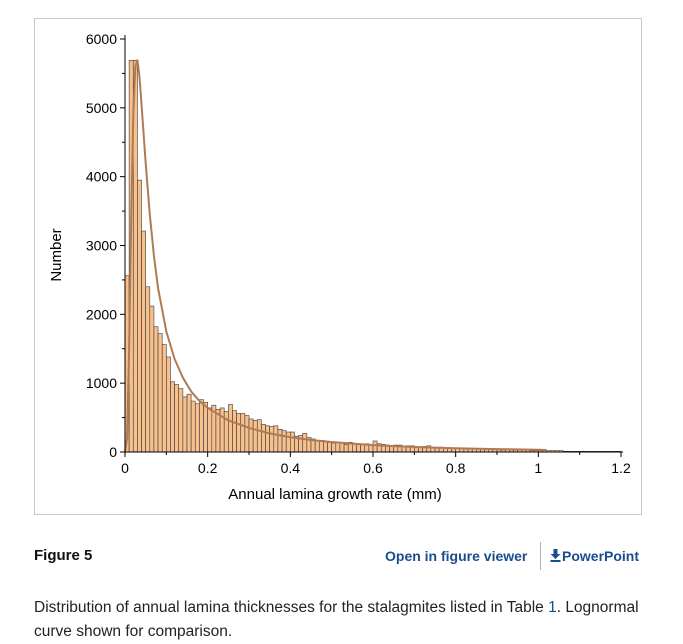 This screenshot has width=683, height=644. What do you see at coordinates (540, 556) in the screenshot?
I see `link-separator` at bounding box center [540, 556].